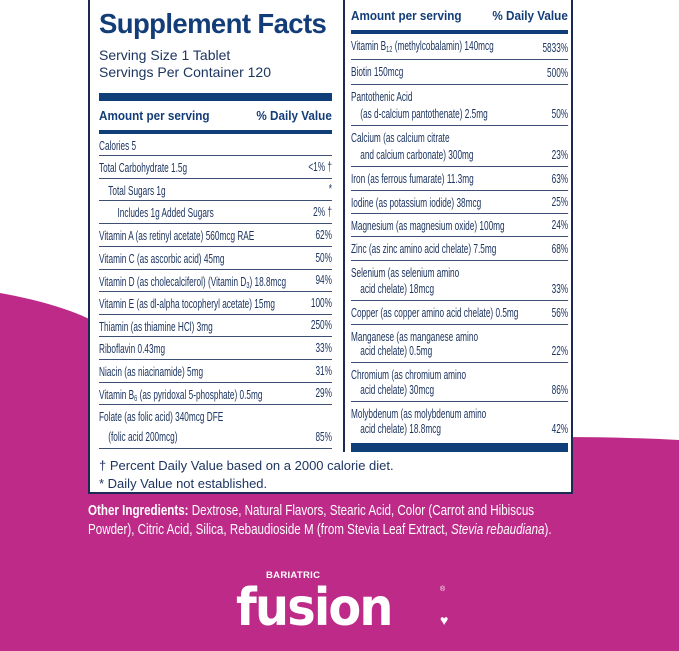 The height and width of the screenshot is (651, 679). I want to click on nutrient-name: Chromium (as chromium amino, so click(408, 375).